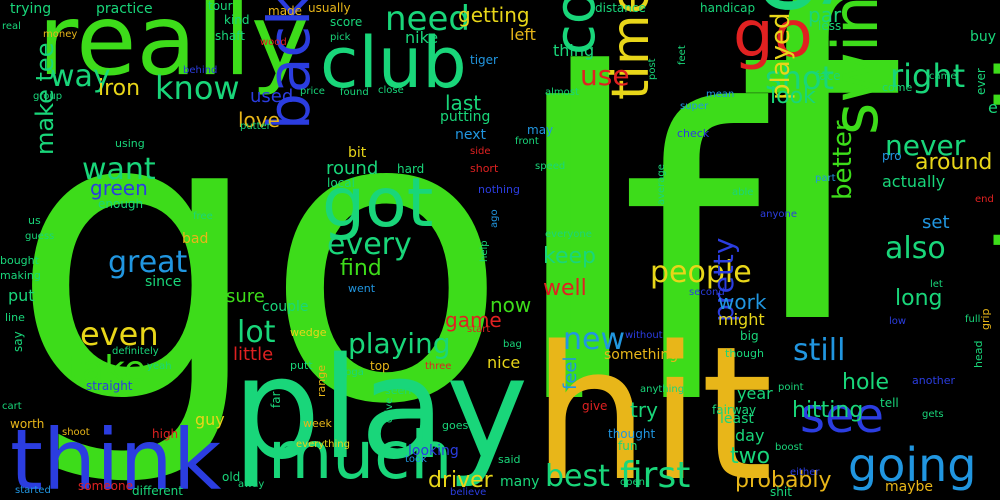 The width and height of the screenshot is (1000, 500). What do you see at coordinates (200, 70) in the screenshot?
I see `word-behind: behind` at bounding box center [200, 70].